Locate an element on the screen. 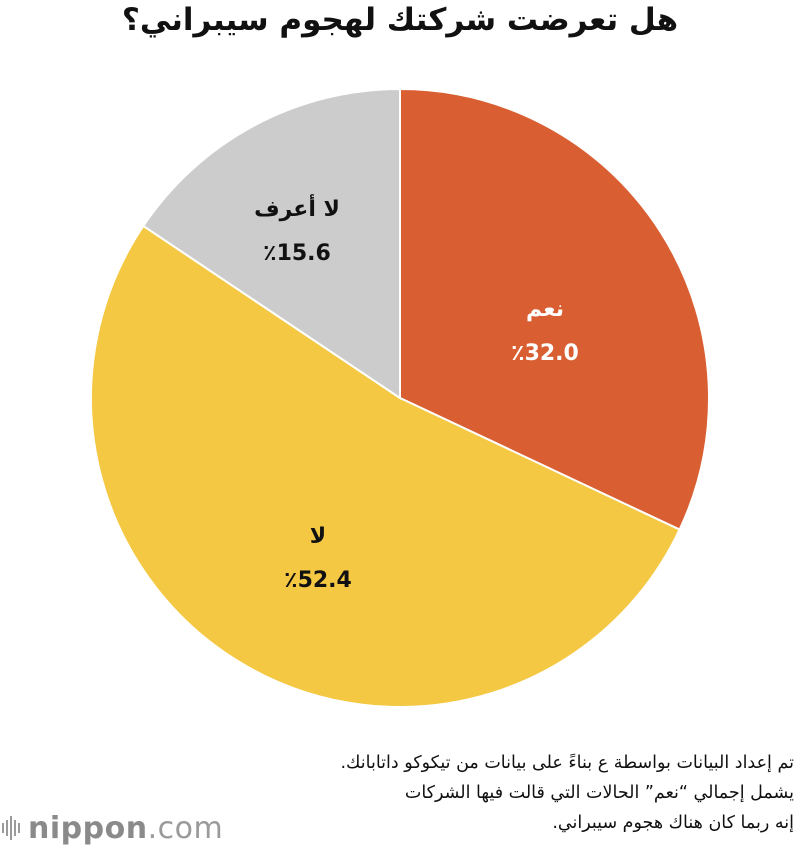  slice-label-2: لا is located at coordinates (318, 536).